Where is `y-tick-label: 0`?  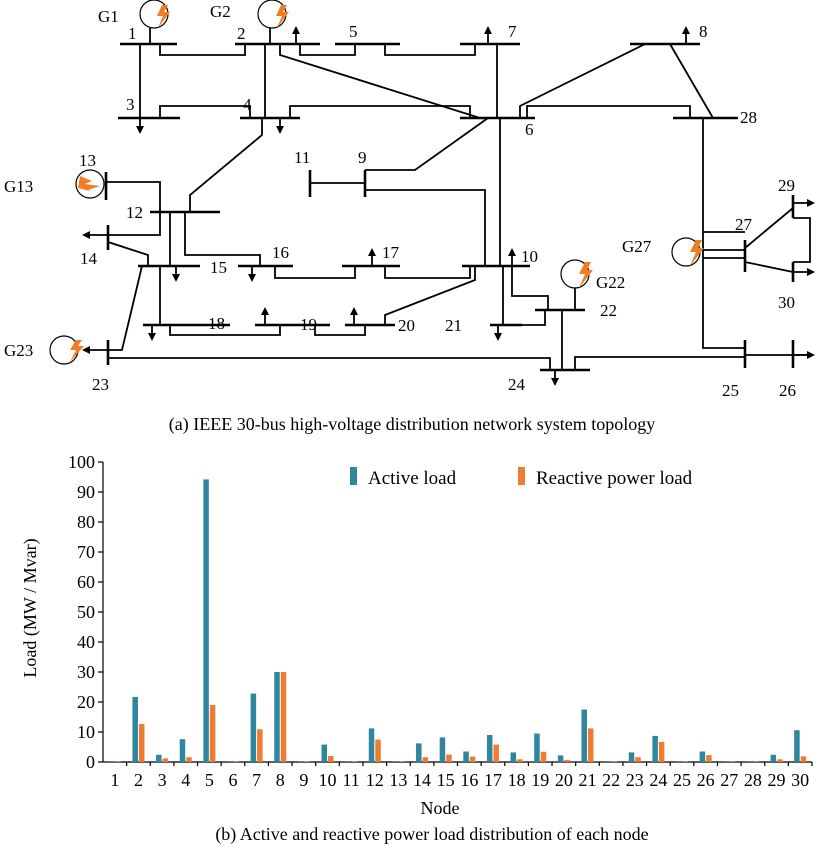
y-tick-label: 0 is located at coordinates (90, 762).